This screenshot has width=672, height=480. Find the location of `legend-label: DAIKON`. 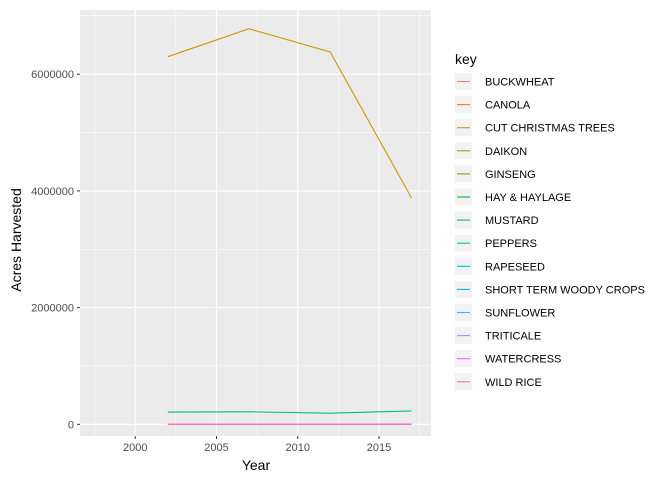

legend-label: DAIKON is located at coordinates (506, 152).